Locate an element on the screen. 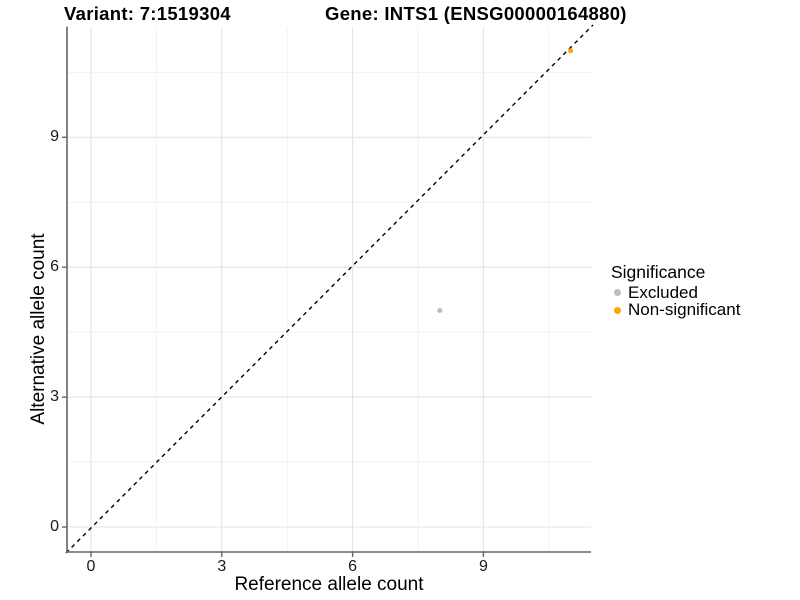  legend-item-excluded-label: Excluded is located at coordinates (663, 292).